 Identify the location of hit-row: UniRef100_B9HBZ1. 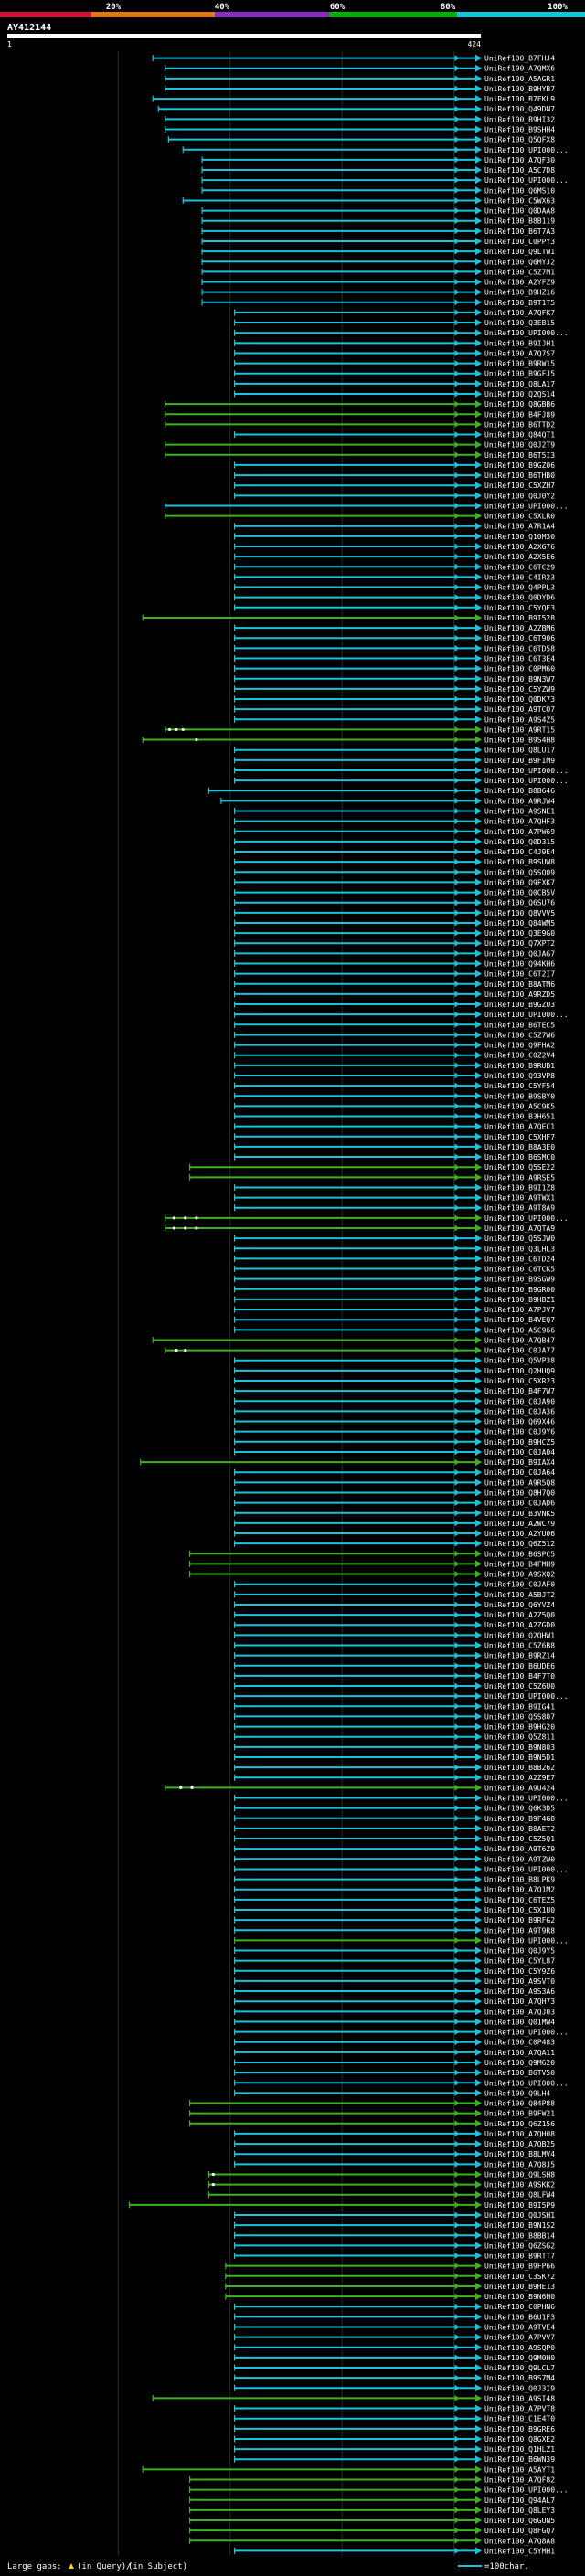
(395, 1299).